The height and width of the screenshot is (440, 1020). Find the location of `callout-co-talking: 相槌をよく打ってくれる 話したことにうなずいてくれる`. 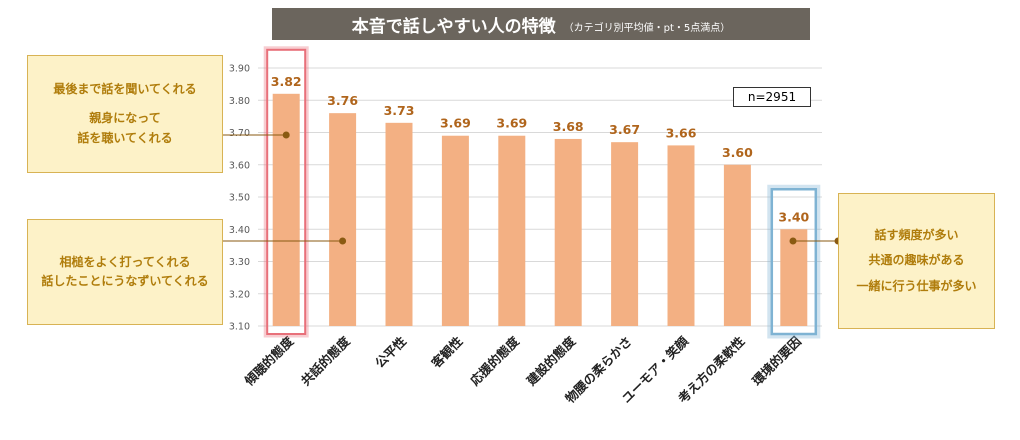

callout-co-talking: 相槌をよく打ってくれる 話したことにうなずいてくれる is located at coordinates (125, 272).